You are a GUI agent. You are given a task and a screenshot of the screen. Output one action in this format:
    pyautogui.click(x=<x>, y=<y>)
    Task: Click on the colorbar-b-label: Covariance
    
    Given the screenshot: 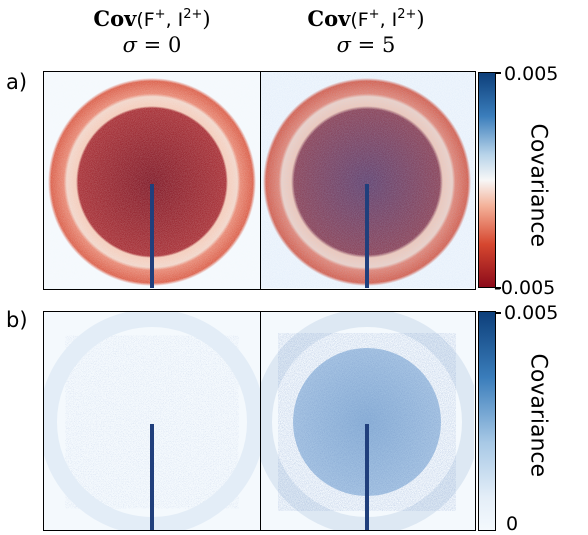 What is the action you would take?
    pyautogui.click(x=538, y=415)
    